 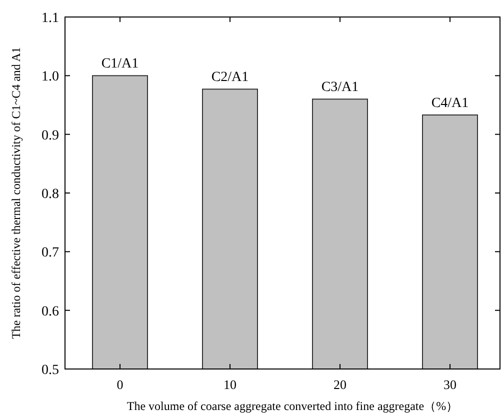 I want to click on y-tick-label: 0.6, so click(x=50, y=312).